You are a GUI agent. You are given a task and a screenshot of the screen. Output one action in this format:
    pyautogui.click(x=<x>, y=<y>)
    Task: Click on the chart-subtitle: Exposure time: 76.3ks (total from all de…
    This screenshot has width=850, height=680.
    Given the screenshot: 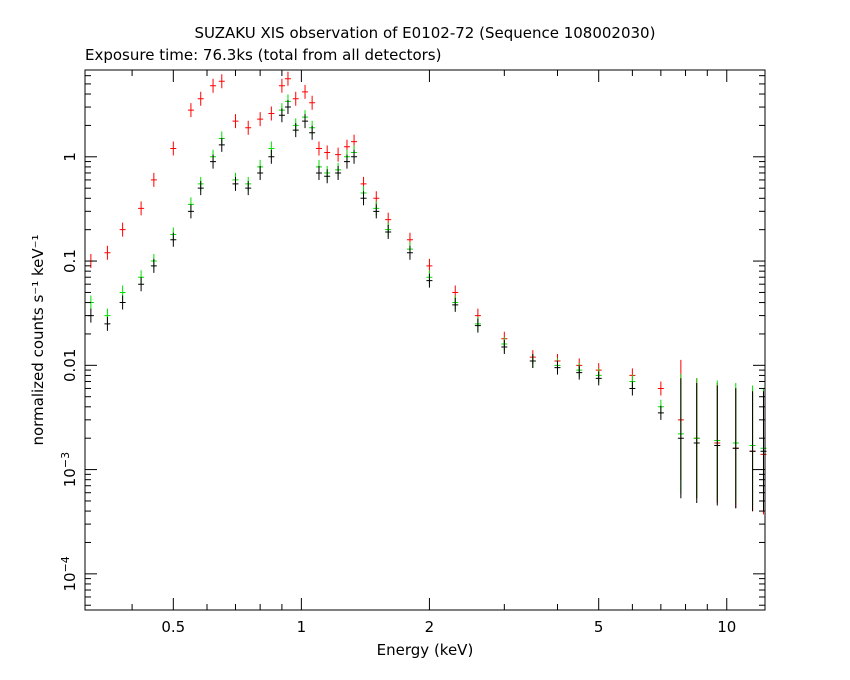 What is the action you would take?
    pyautogui.click(x=263, y=55)
    